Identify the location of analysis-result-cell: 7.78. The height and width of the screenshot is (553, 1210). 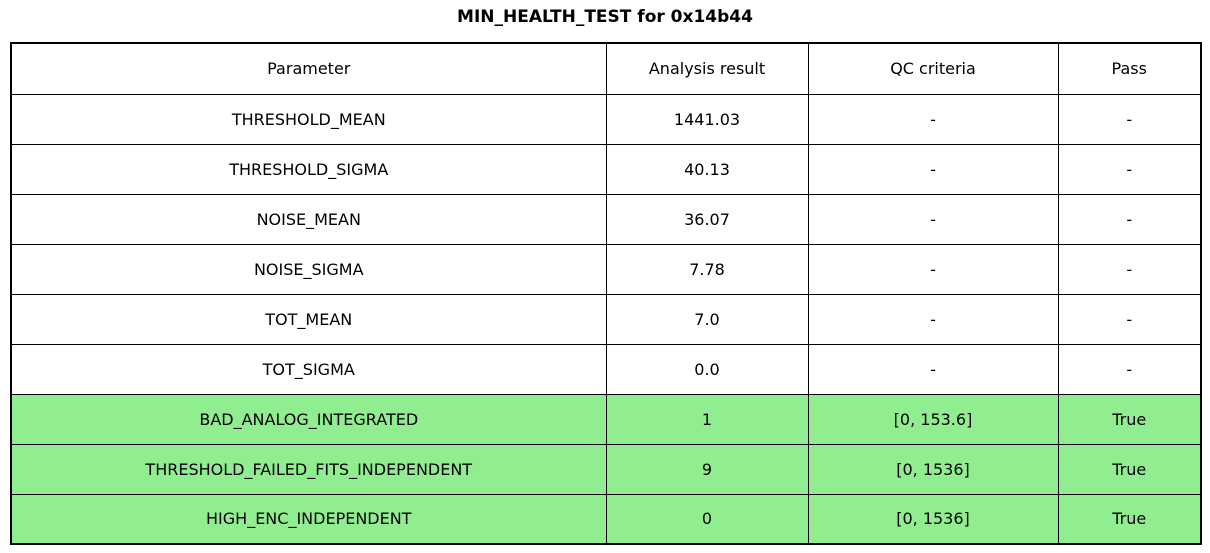
(707, 269).